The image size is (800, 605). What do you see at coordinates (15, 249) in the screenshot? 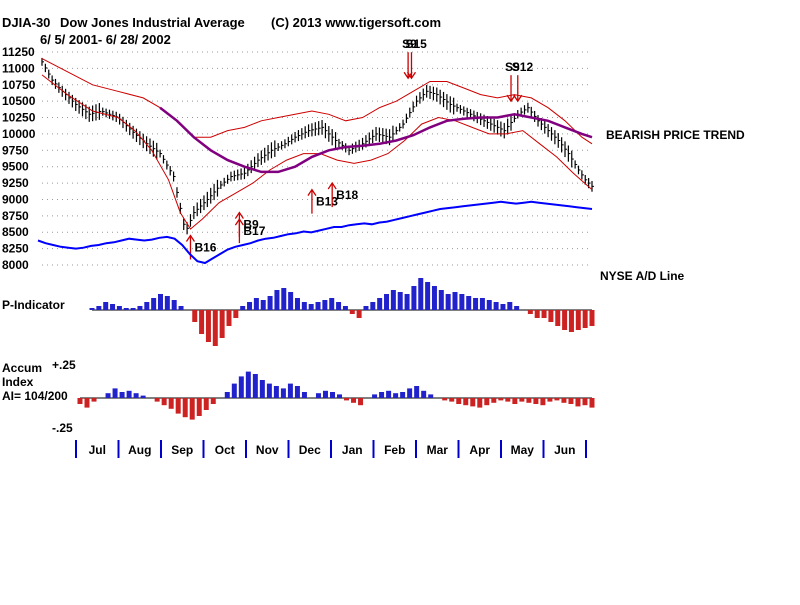
I see `price-tick-label: 8250` at bounding box center [15, 249].